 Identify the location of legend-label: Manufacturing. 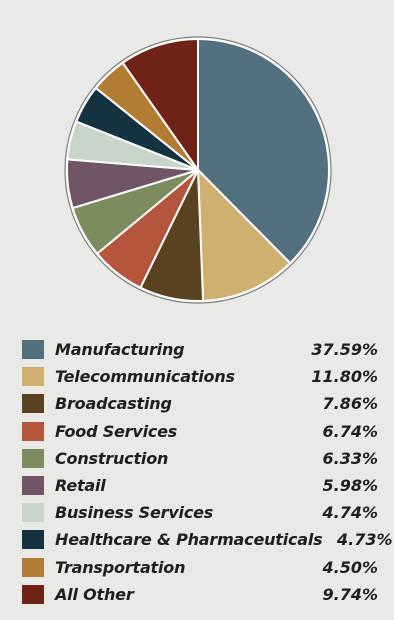
(120, 350).